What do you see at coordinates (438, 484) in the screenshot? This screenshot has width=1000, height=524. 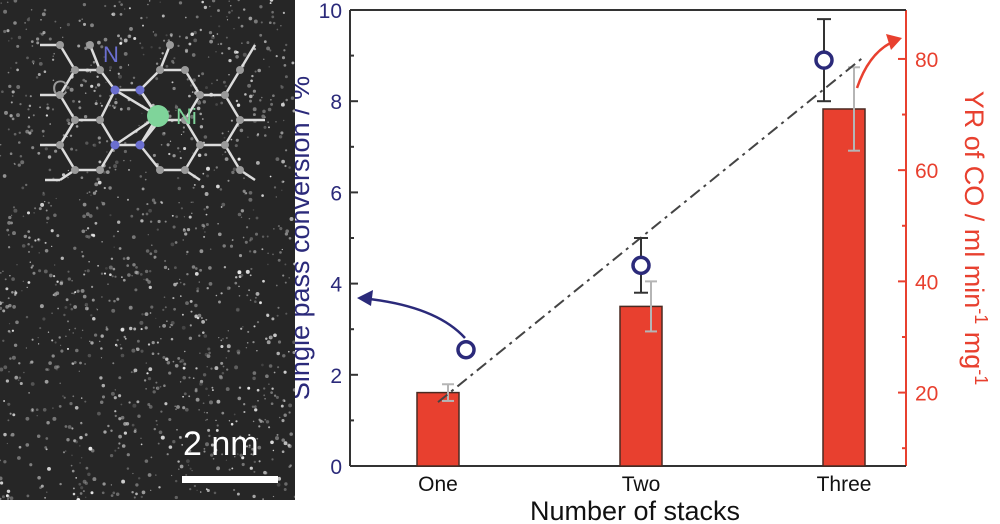 I see `x-tick-label: One` at bounding box center [438, 484].